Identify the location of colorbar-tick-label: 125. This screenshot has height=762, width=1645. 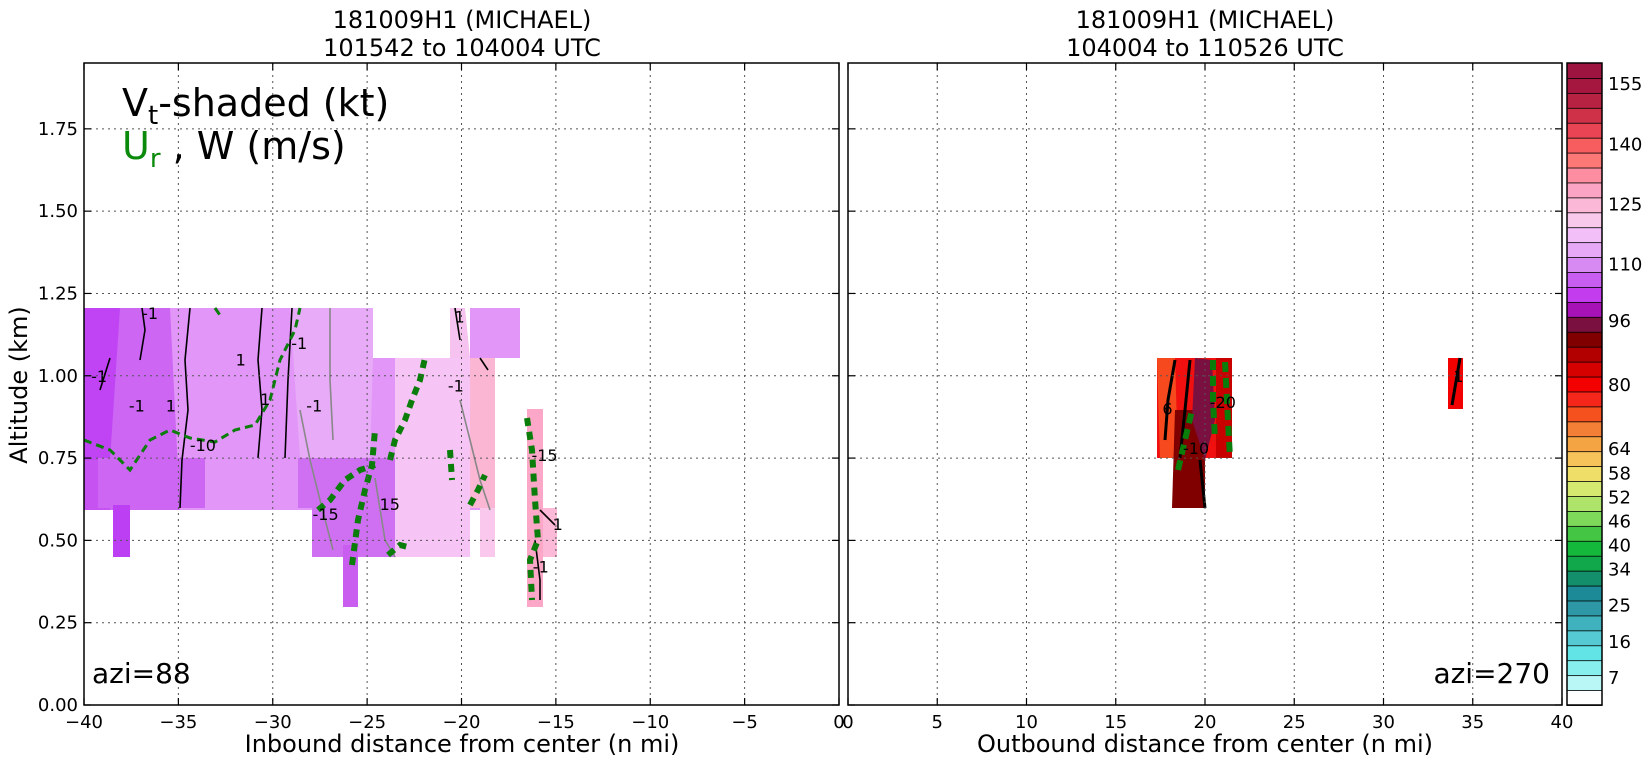
(1625, 204).